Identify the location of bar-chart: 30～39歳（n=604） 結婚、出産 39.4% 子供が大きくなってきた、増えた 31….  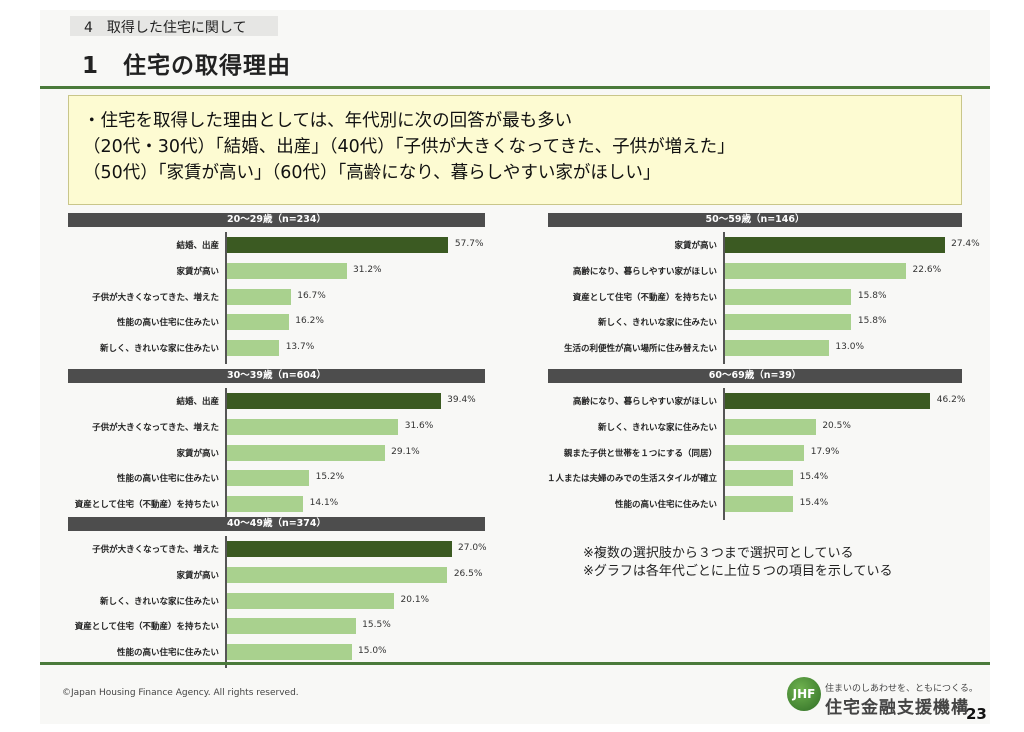
(276, 444).